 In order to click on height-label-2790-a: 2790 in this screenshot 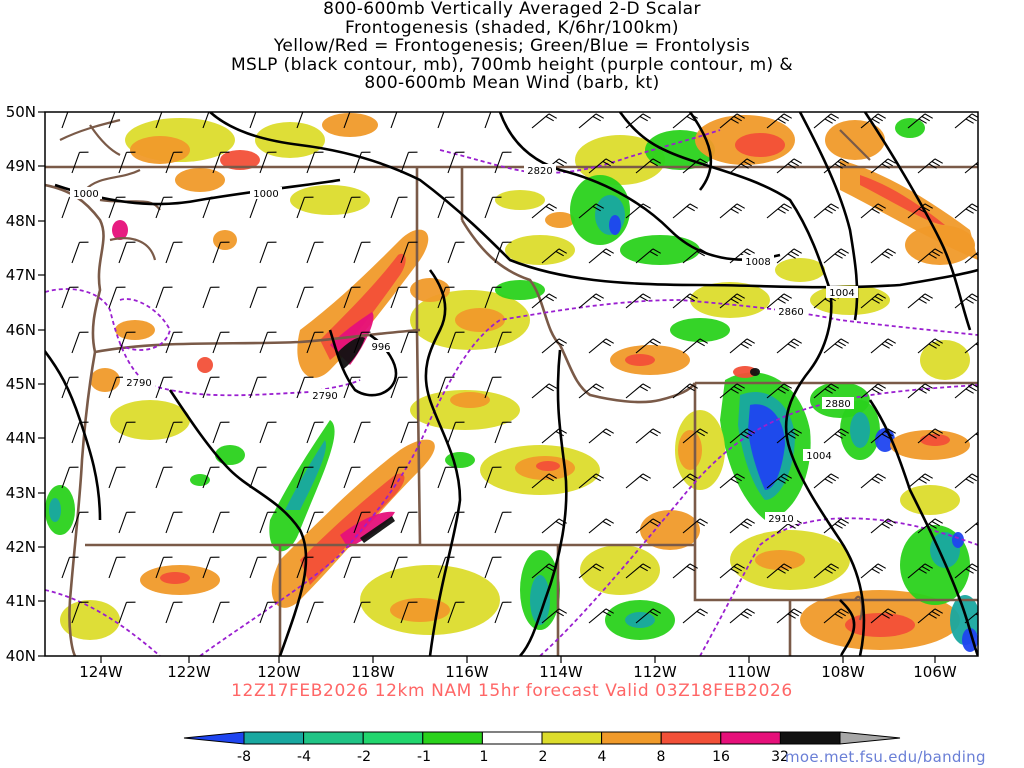, I will do `click(138, 383)`.